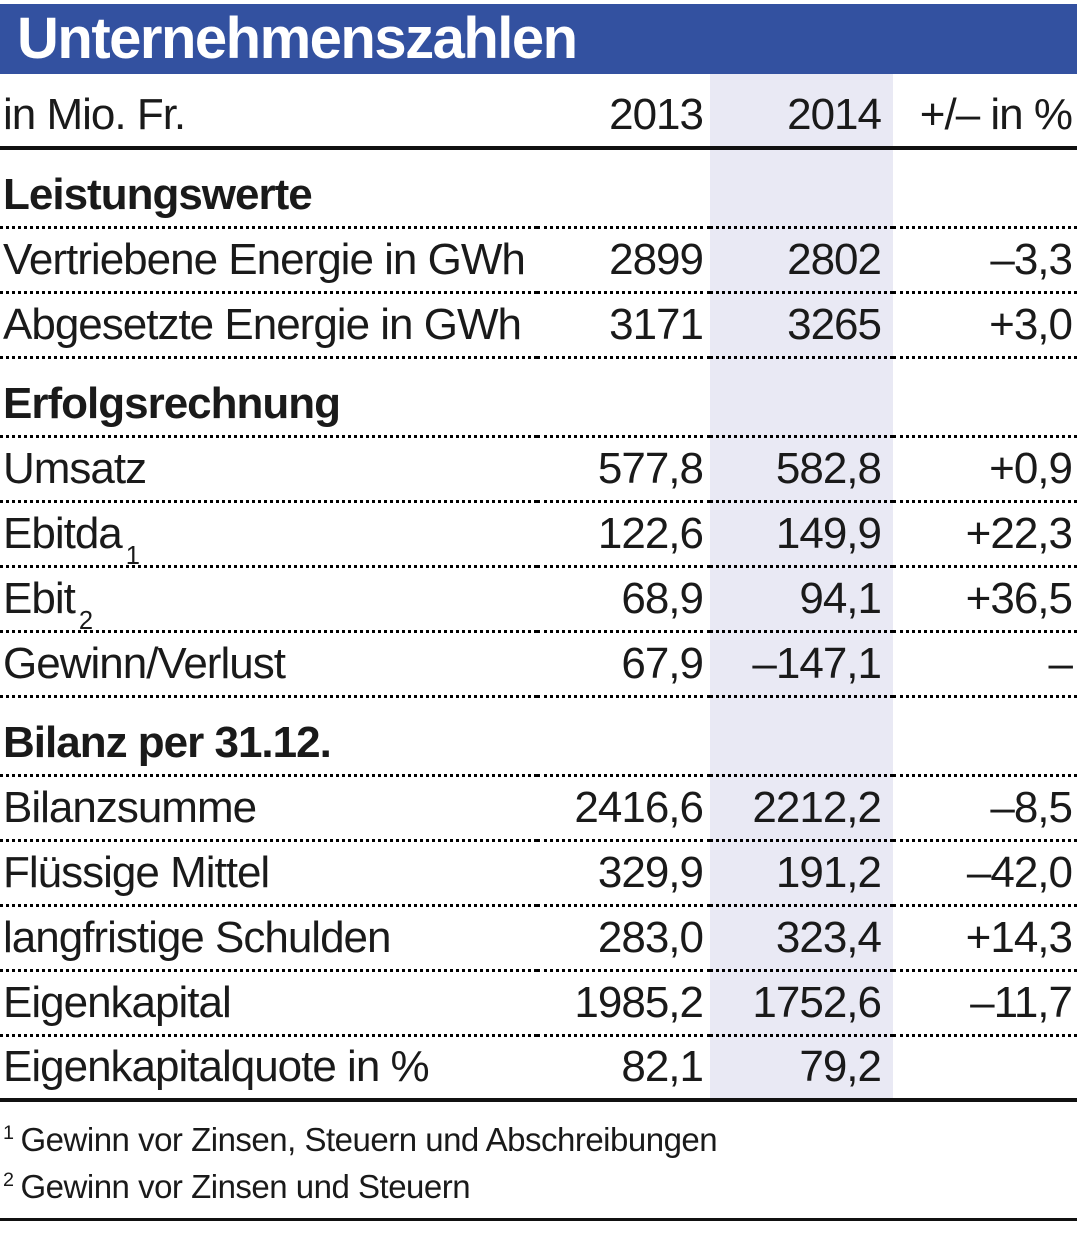 The image size is (1077, 1260). Describe the element at coordinates (801, 261) in the screenshot. I see `value-2014: 2802` at that location.